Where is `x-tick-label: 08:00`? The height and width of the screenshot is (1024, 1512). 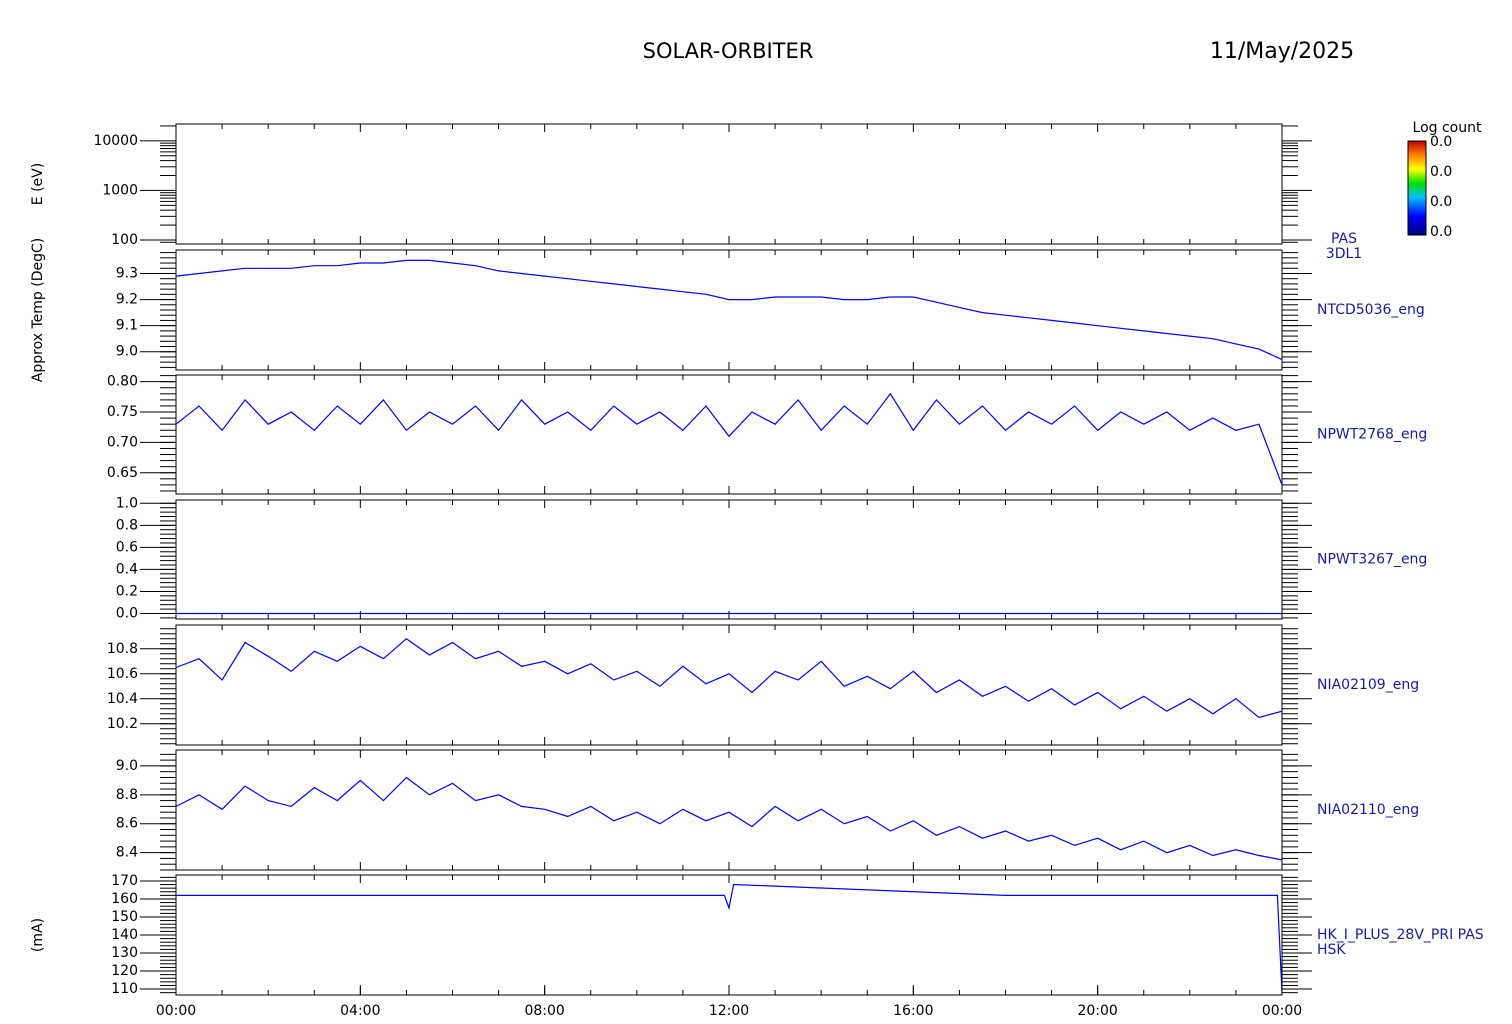
x-tick-label: 08:00 is located at coordinates (544, 1011).